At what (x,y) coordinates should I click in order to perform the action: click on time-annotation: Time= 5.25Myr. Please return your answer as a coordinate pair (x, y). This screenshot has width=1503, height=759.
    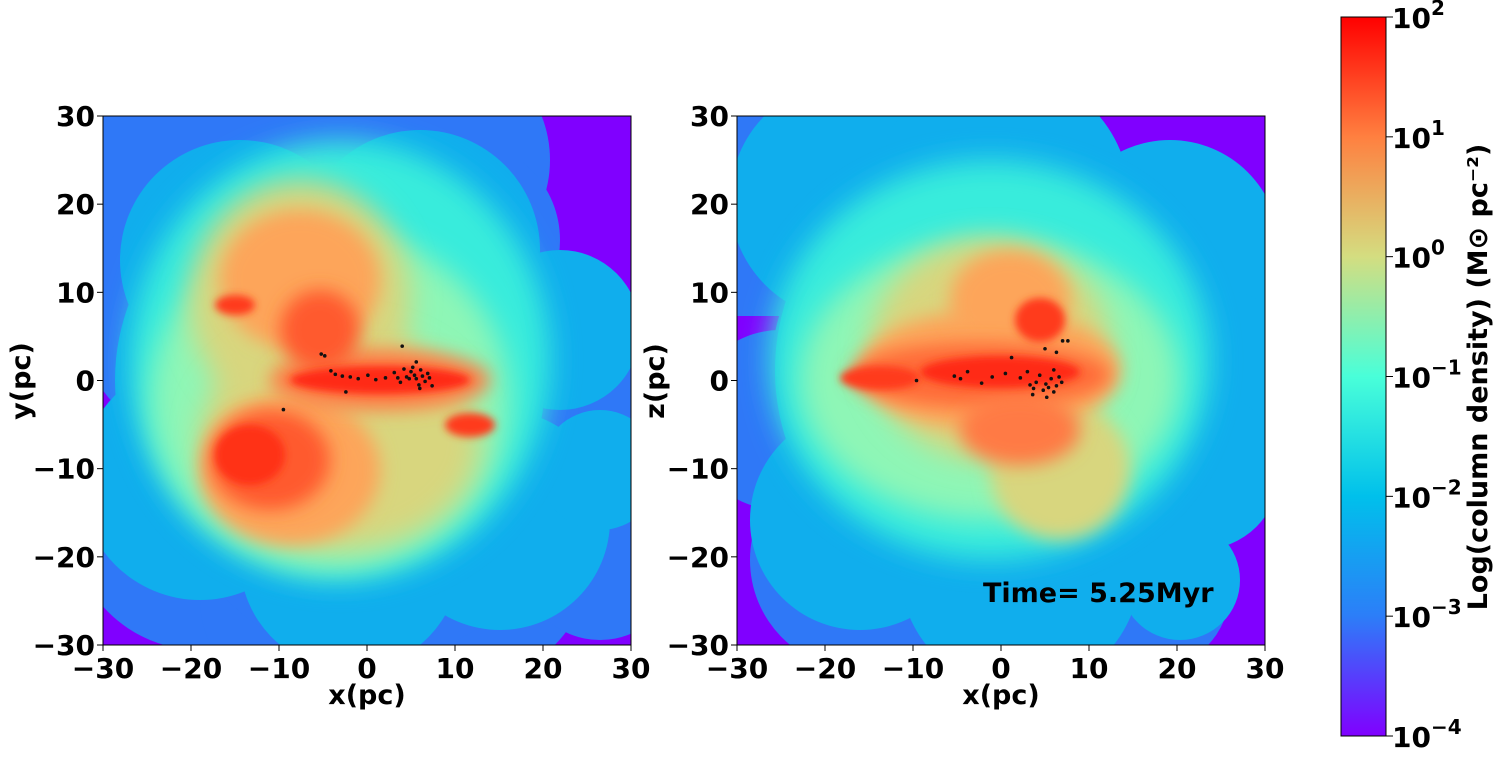
    Looking at the image, I should click on (1098, 593).